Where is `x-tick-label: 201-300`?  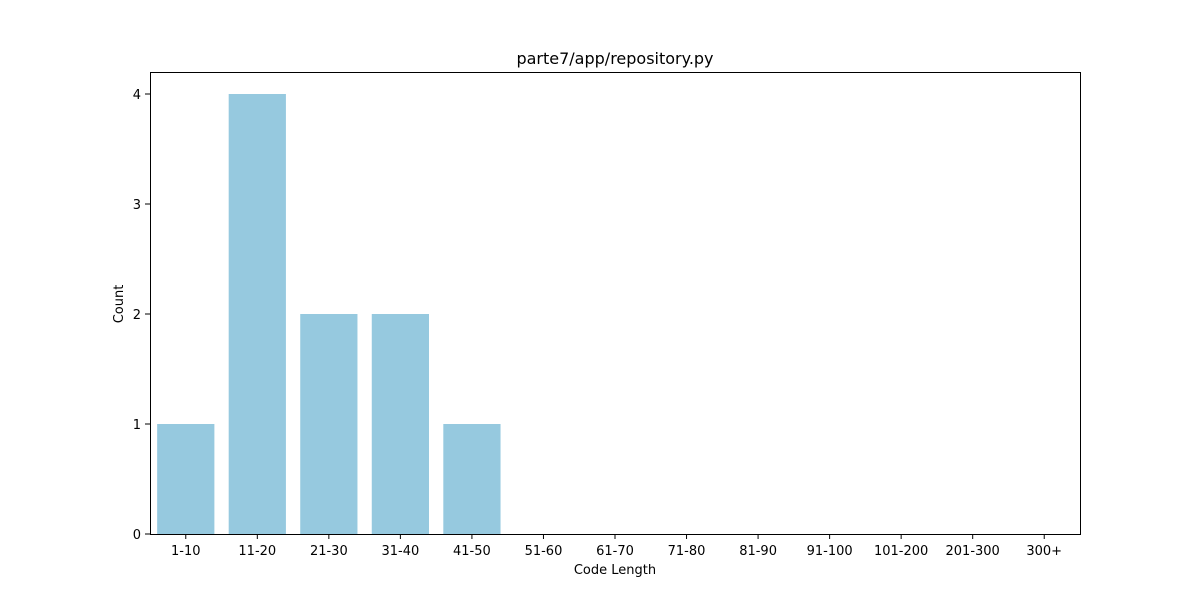
x-tick-label: 201-300 is located at coordinates (973, 551).